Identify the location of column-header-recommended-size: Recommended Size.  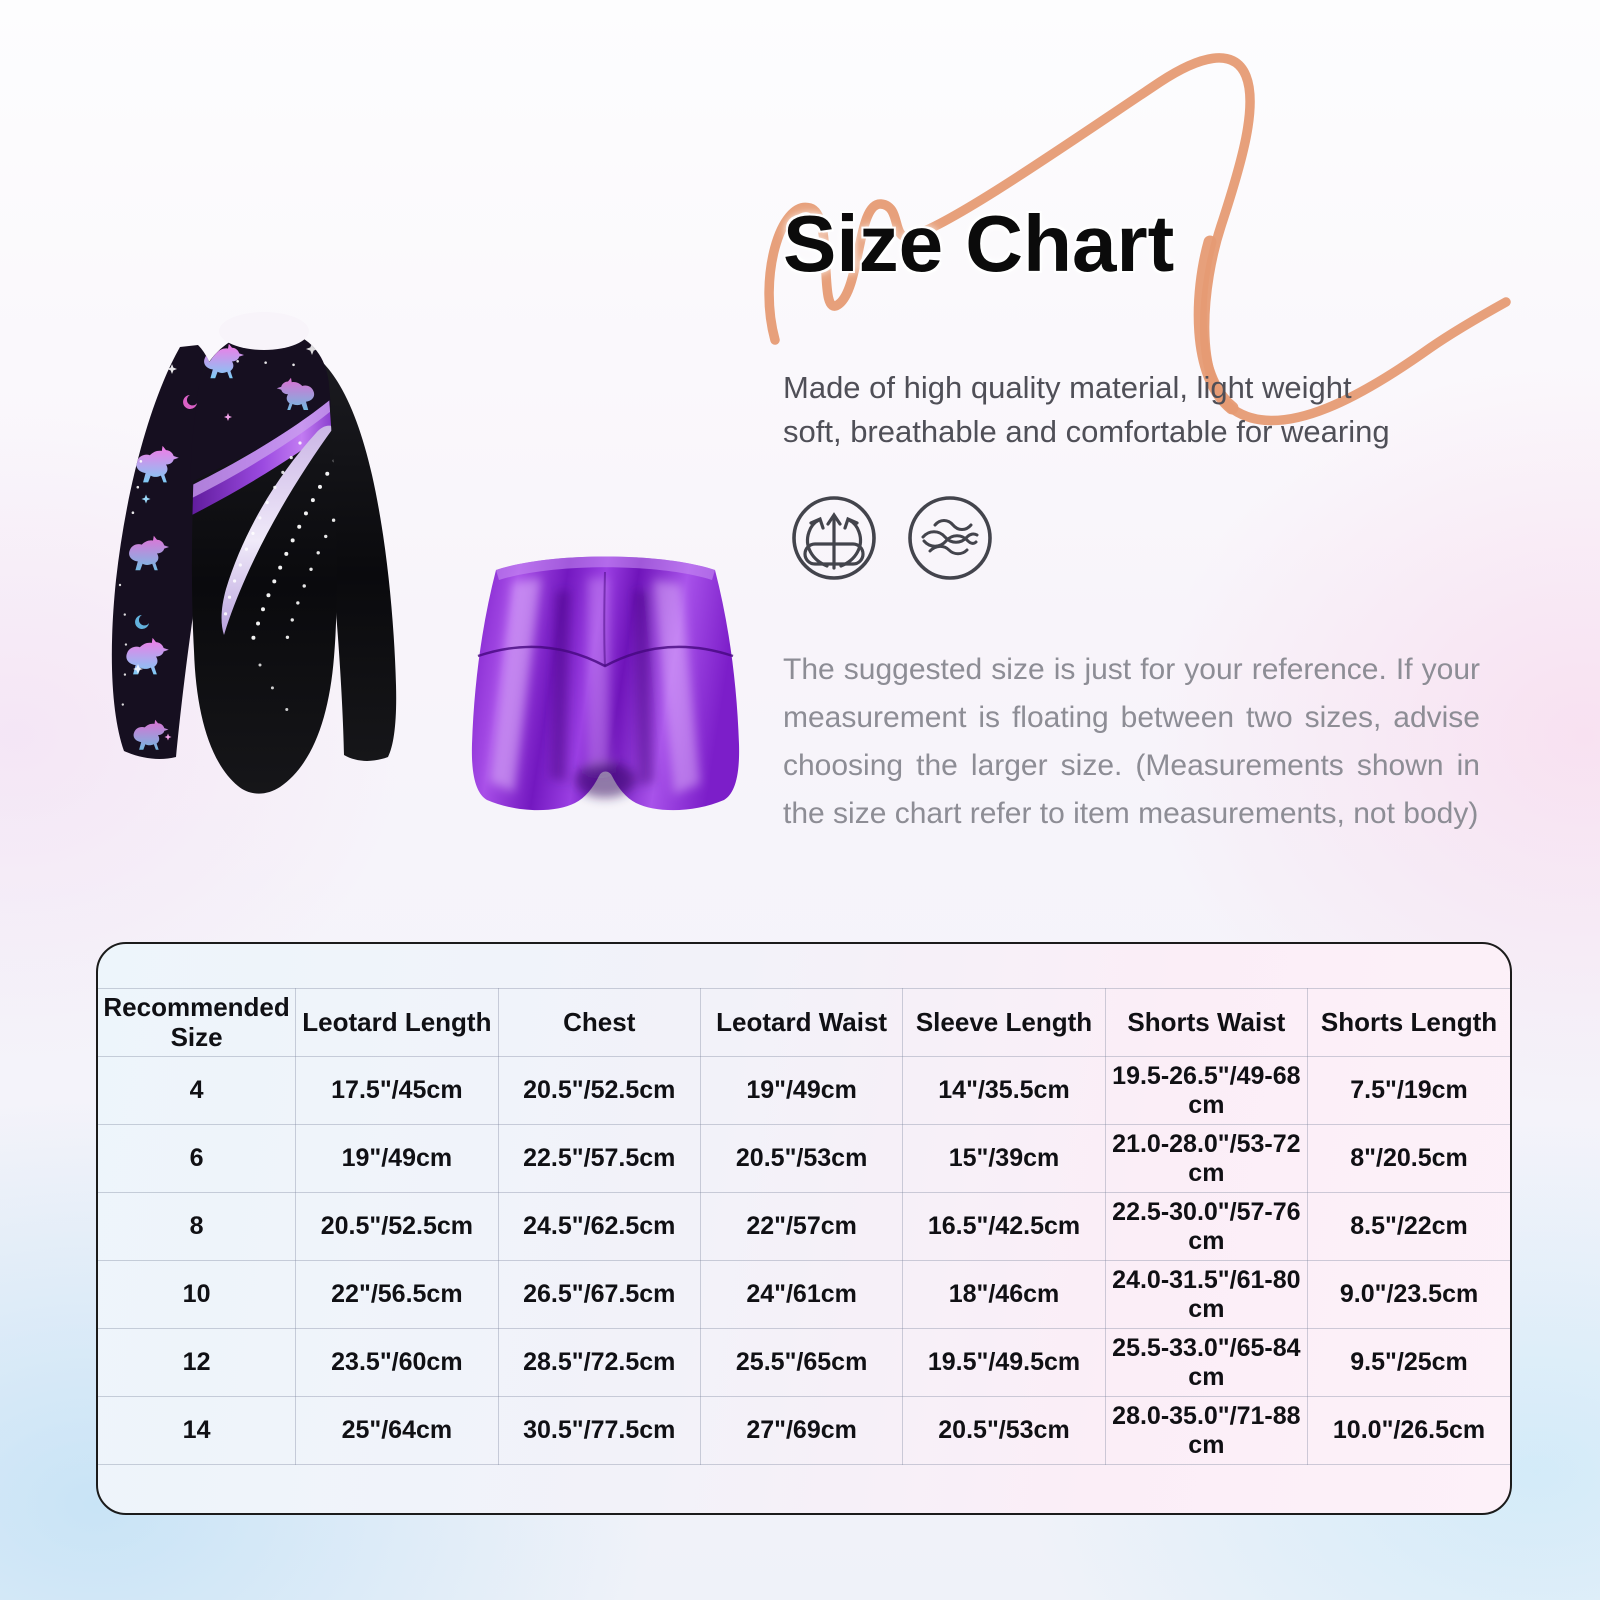
(197, 1022).